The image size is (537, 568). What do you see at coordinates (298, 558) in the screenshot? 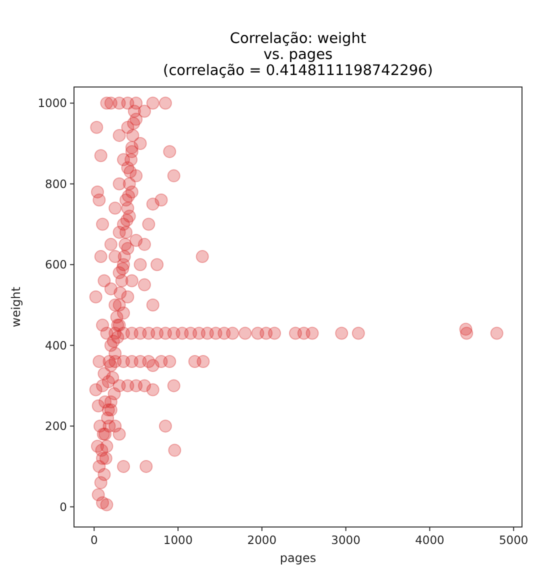
I see `x-axis-title: pages` at bounding box center [298, 558].